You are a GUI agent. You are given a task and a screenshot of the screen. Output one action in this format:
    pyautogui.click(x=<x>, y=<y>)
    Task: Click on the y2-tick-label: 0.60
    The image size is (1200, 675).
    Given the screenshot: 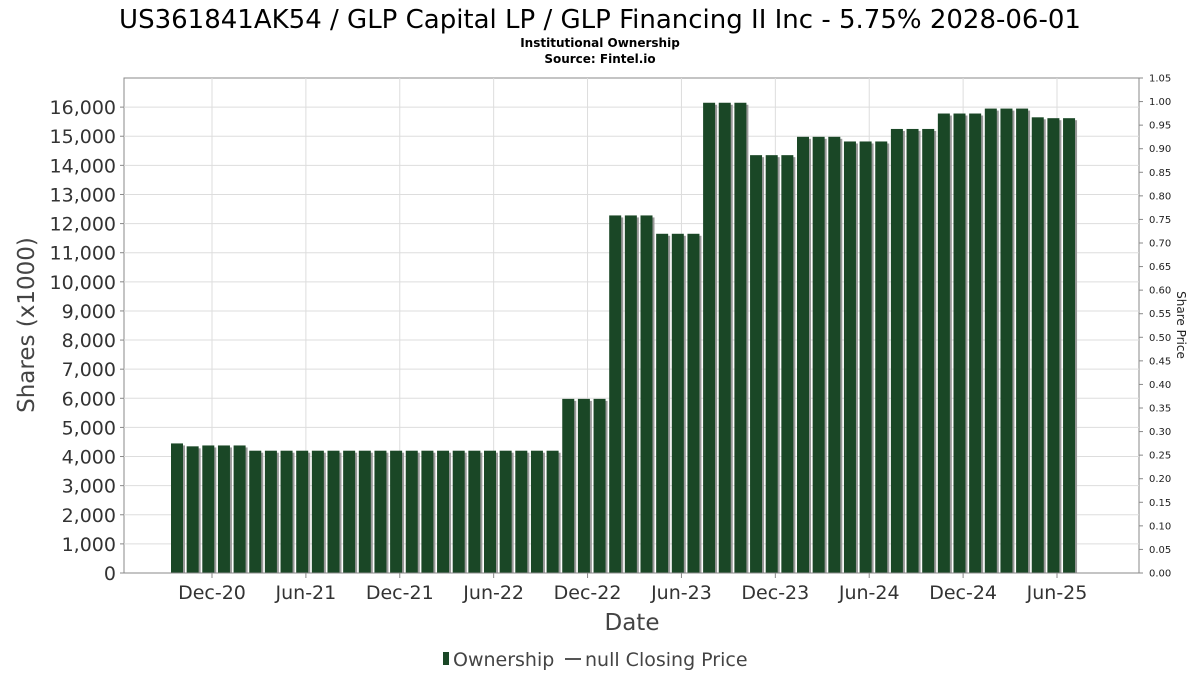 What is the action you would take?
    pyautogui.click(x=1160, y=291)
    